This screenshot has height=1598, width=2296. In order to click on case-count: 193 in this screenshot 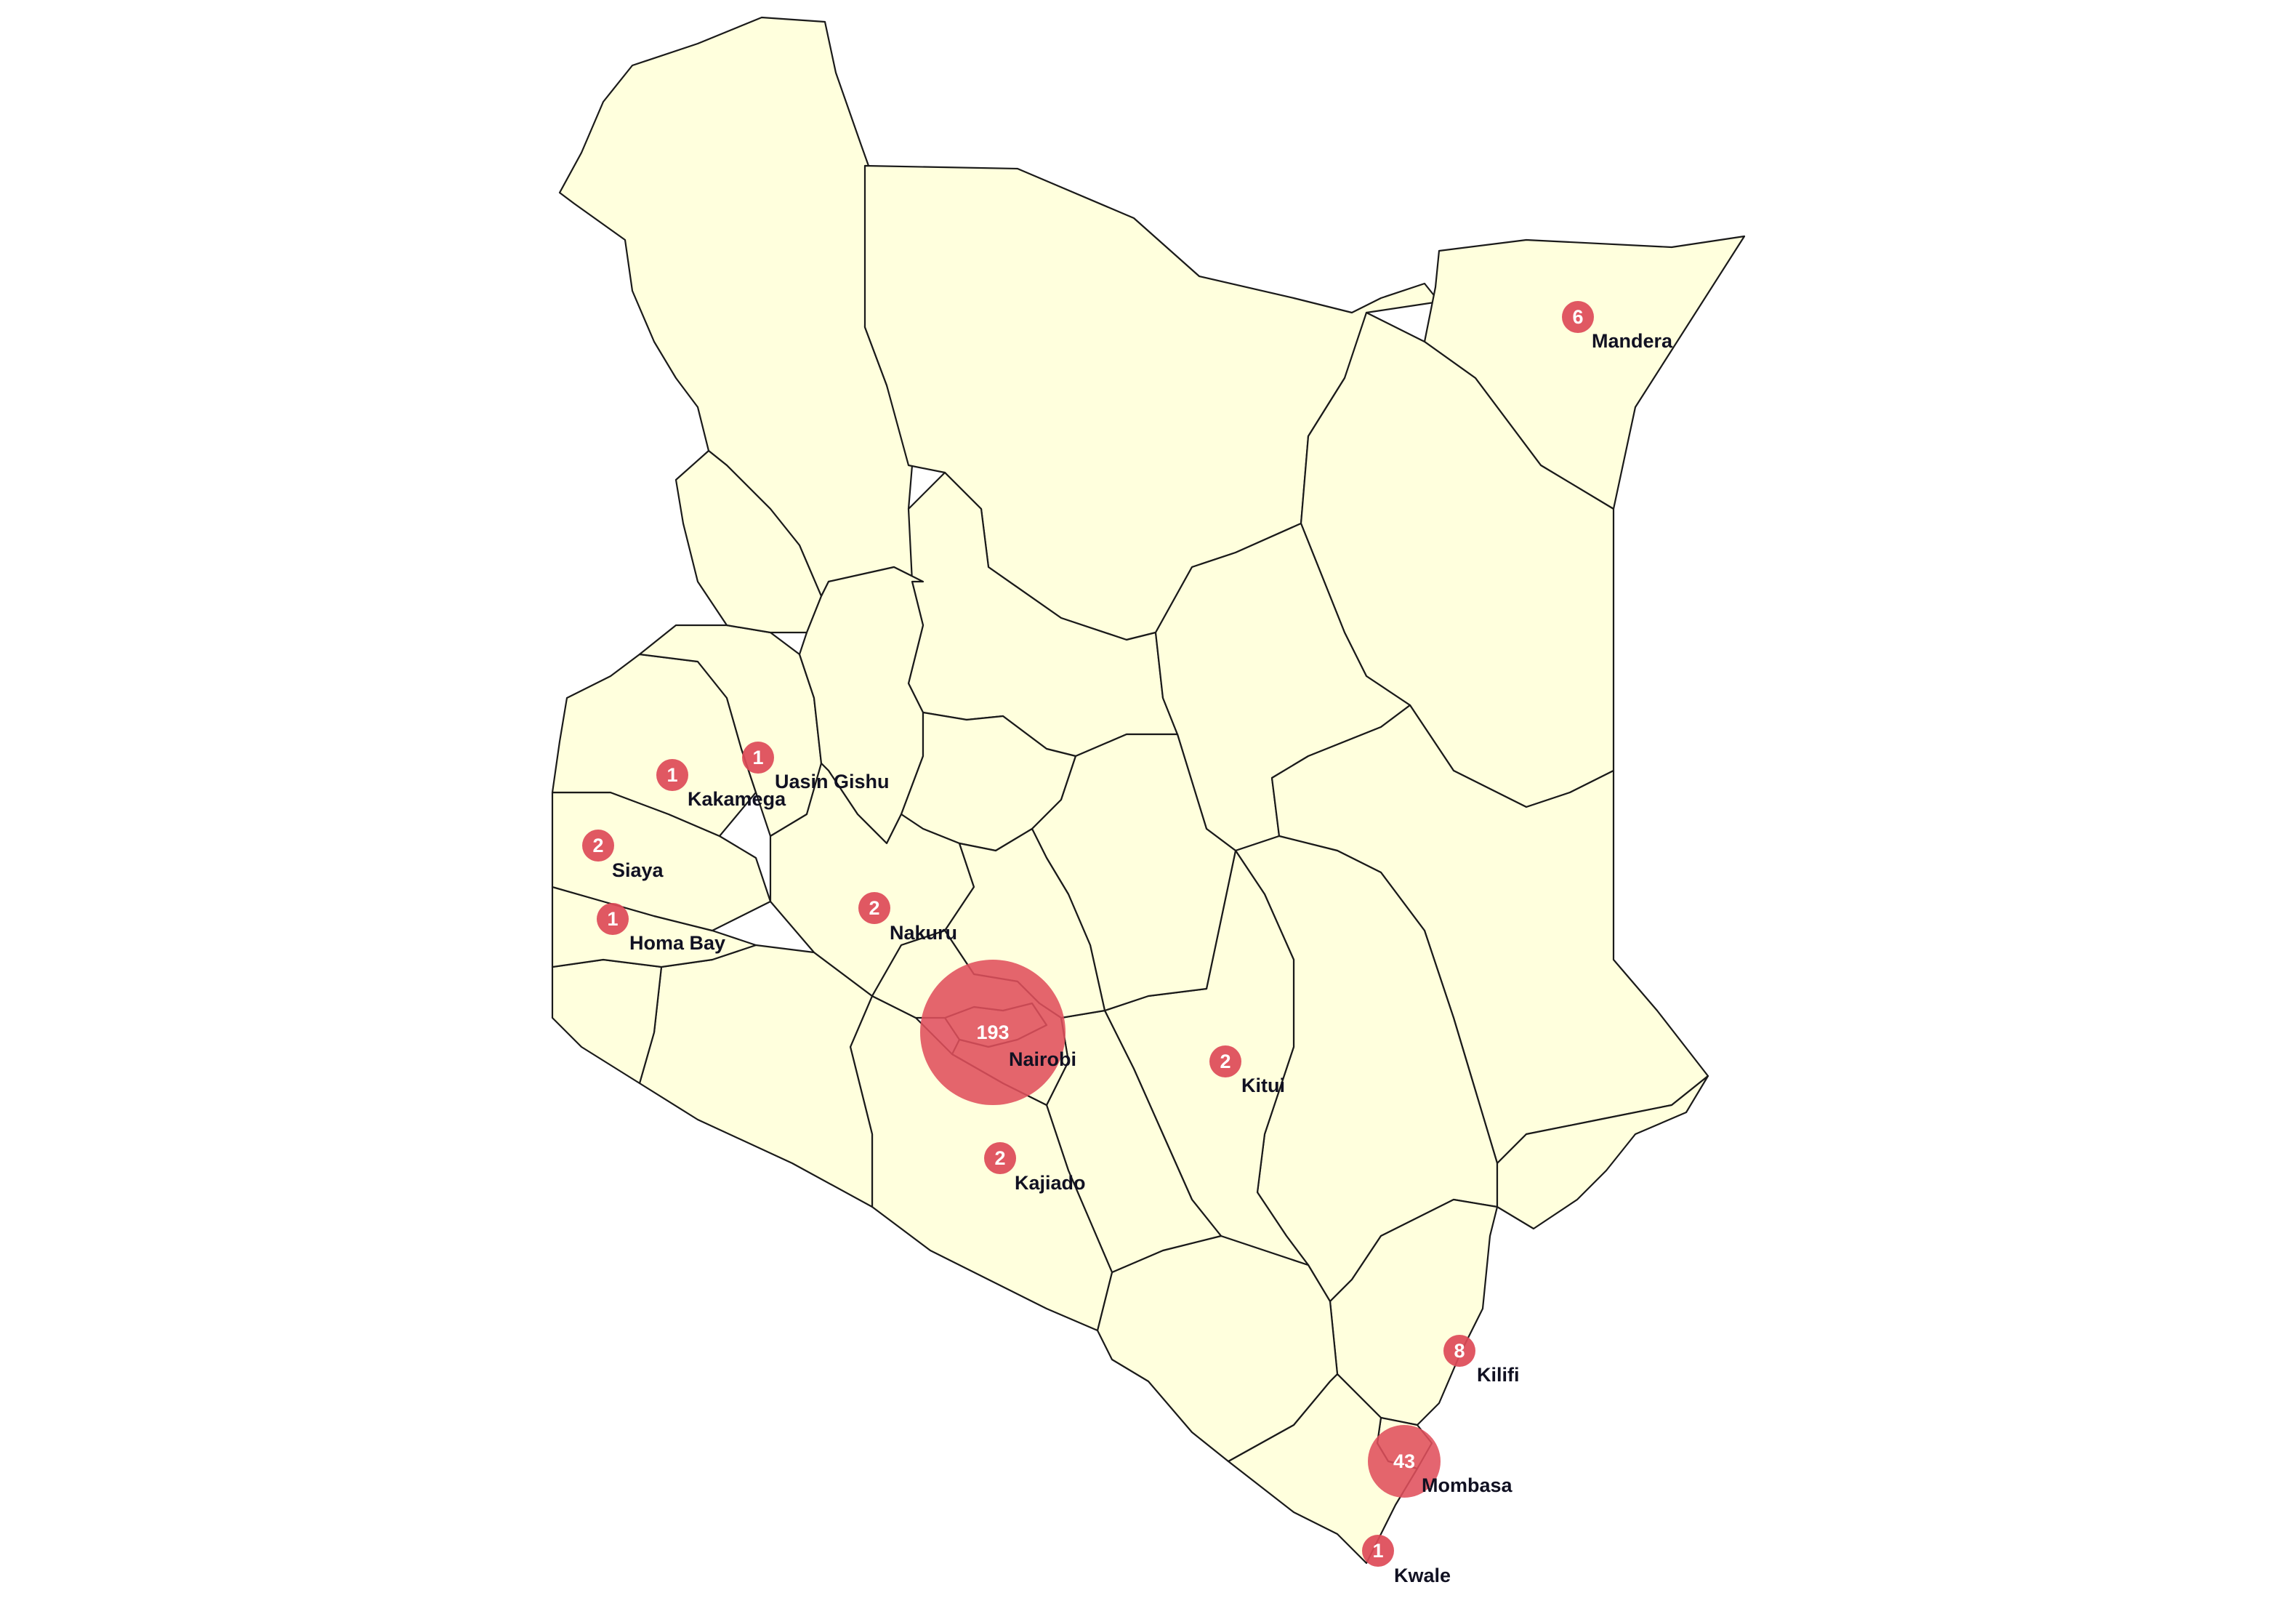, I will do `click(992, 1032)`.